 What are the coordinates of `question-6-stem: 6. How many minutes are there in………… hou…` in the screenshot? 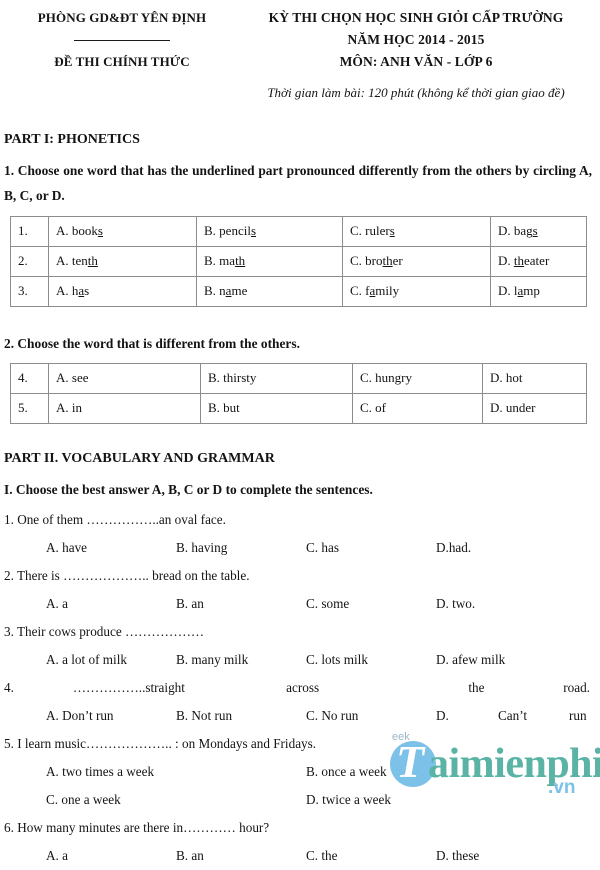 It's located at (137, 827).